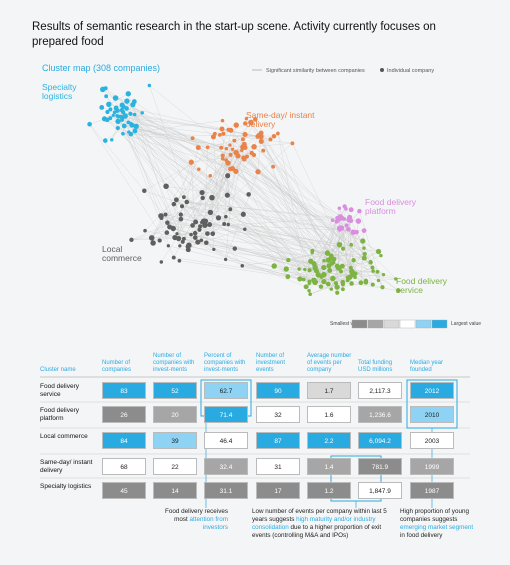 The image size is (510, 565). I want to click on cell: 52, so click(175, 390).